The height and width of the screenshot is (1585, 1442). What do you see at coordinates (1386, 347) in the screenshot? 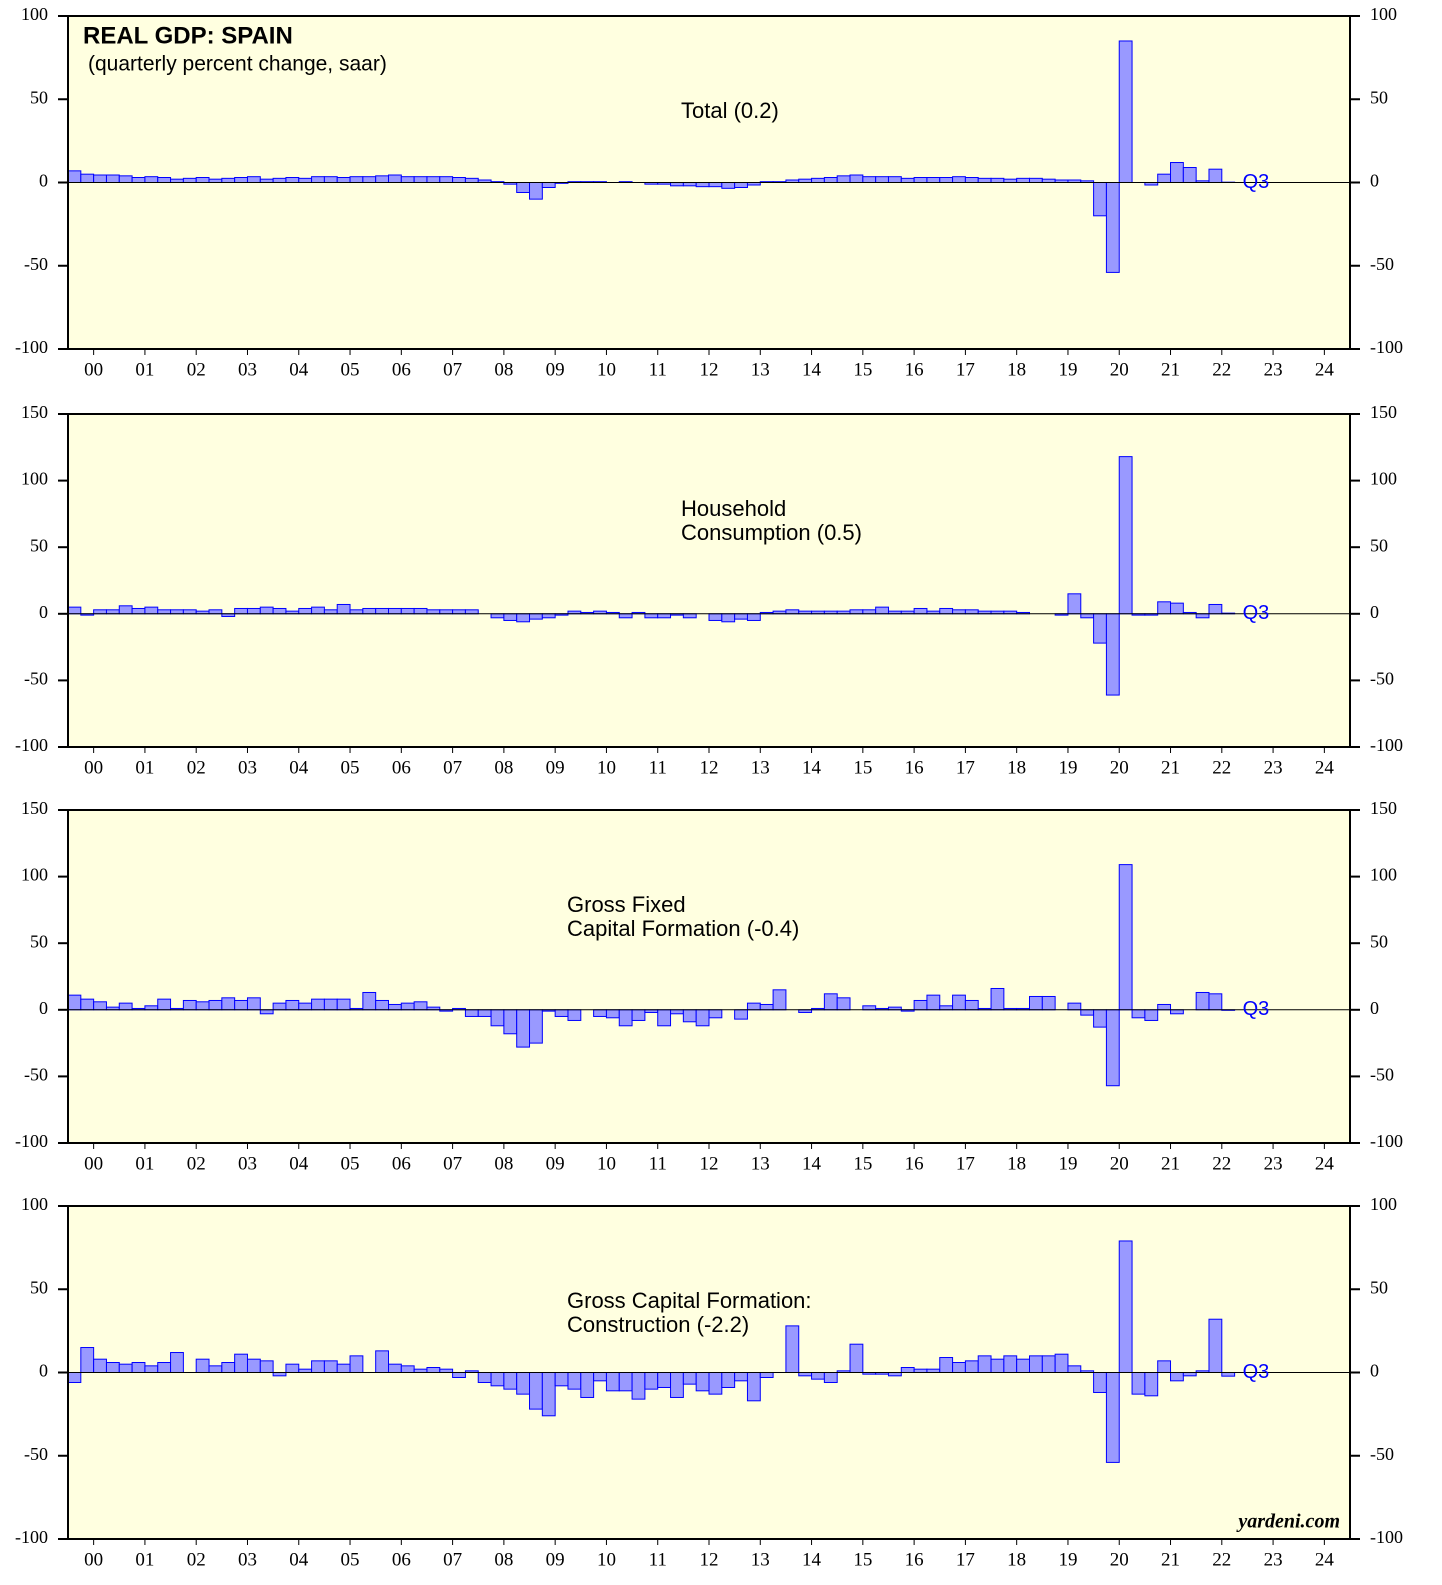
I see `y-tick-label-right: -100` at bounding box center [1386, 347].